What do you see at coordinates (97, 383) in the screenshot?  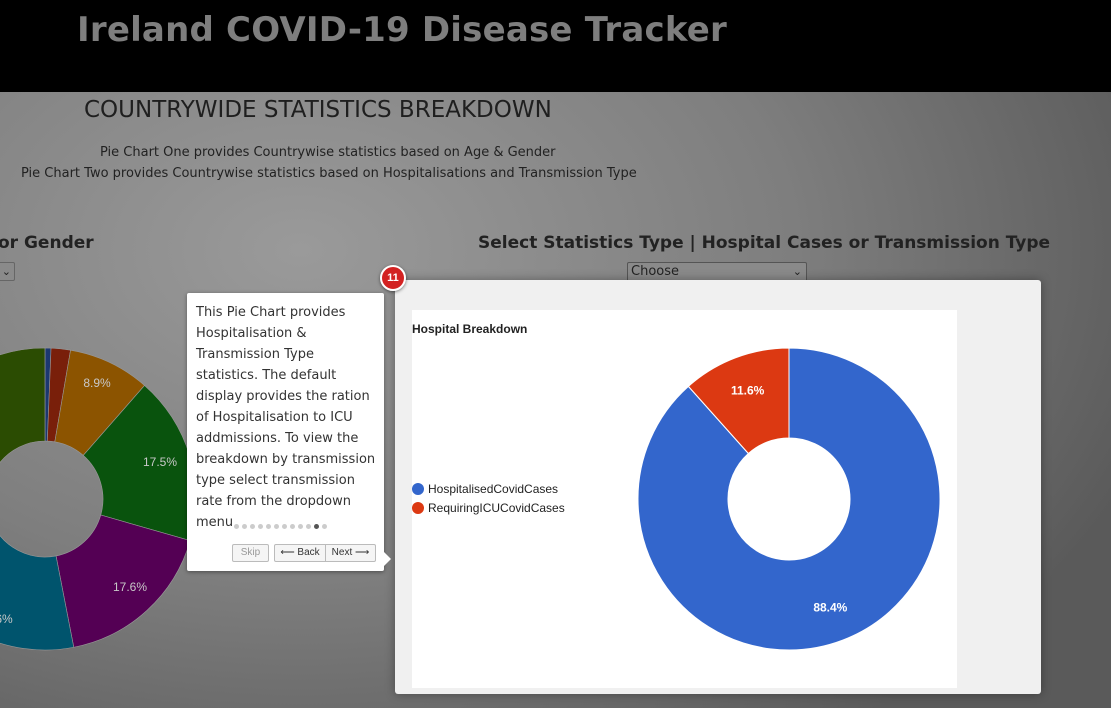 I see `slice-label: 8.9%` at bounding box center [97, 383].